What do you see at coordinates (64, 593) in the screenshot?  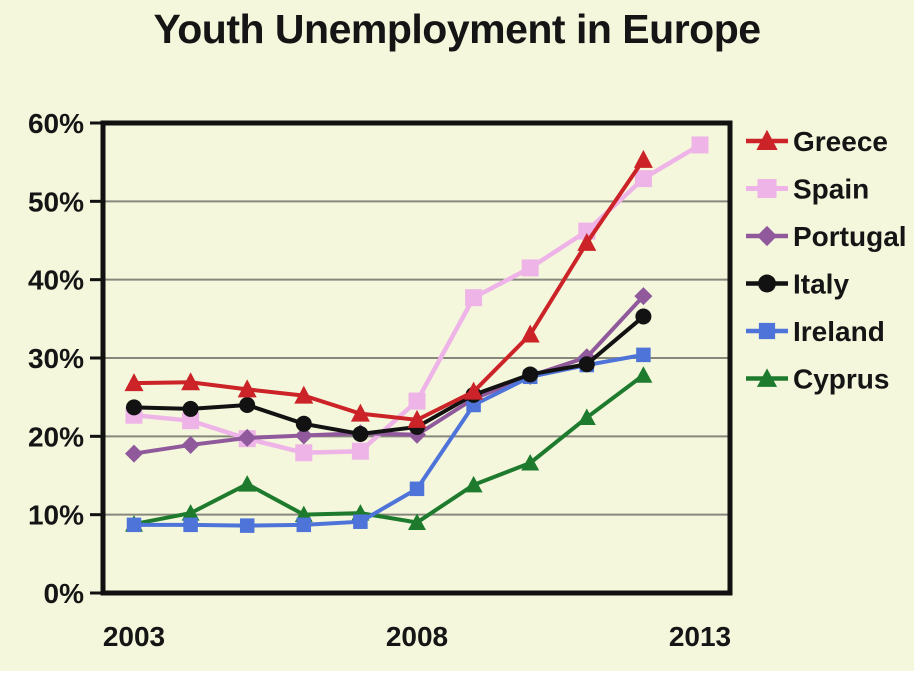 I see `y-tick-label: 0%` at bounding box center [64, 593].